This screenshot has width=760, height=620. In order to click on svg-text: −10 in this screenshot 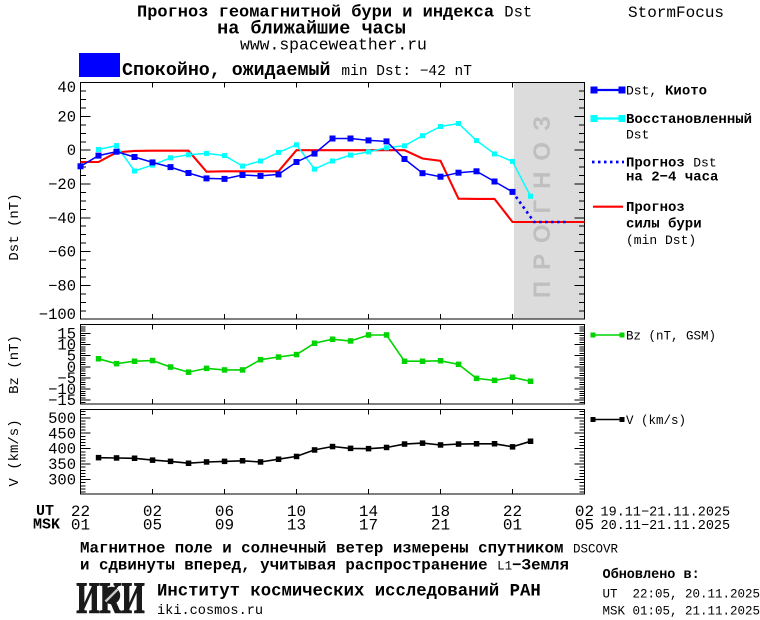, I will do `click(62, 390)`.